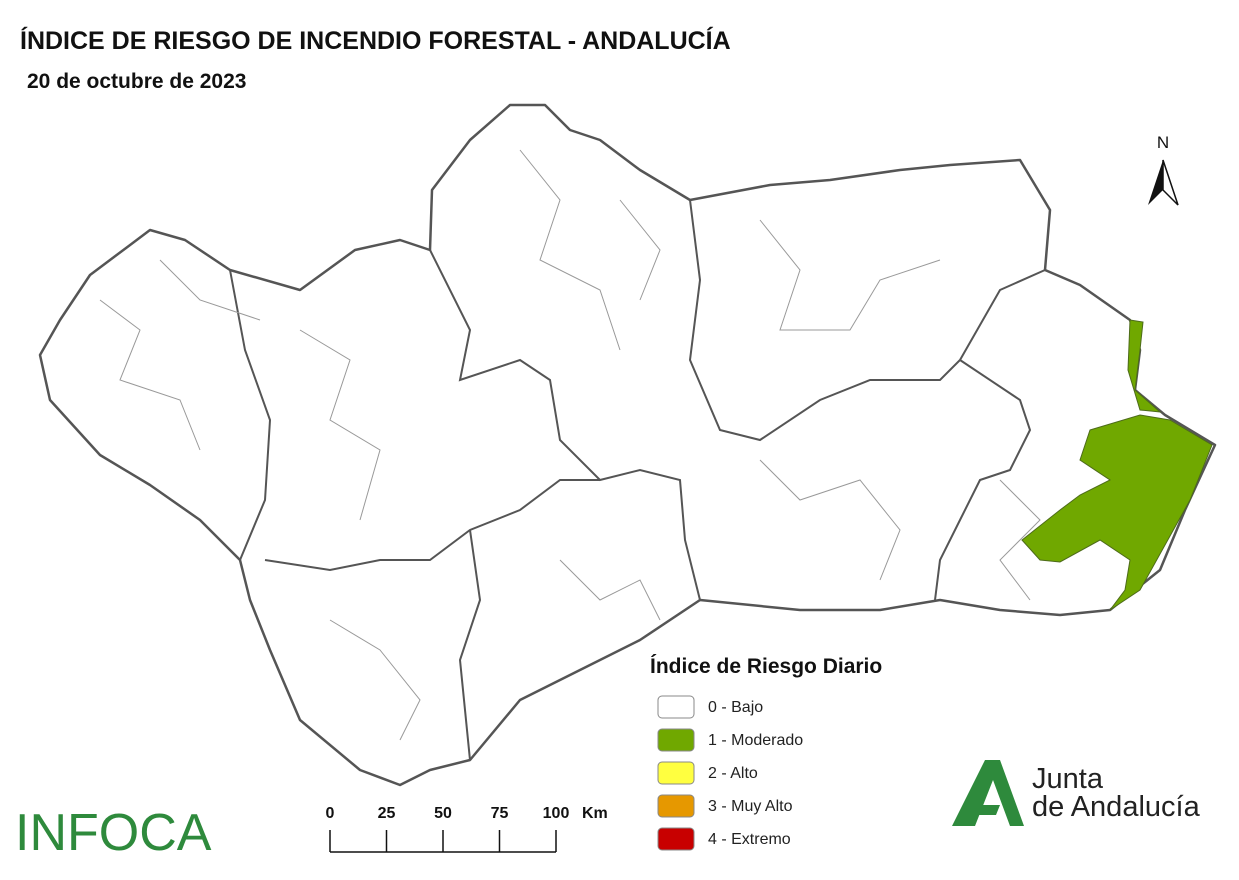 Image resolution: width=1239 pixels, height=880 pixels. I want to click on junta-logo: Junta de Andalucía, so click(1076, 793).